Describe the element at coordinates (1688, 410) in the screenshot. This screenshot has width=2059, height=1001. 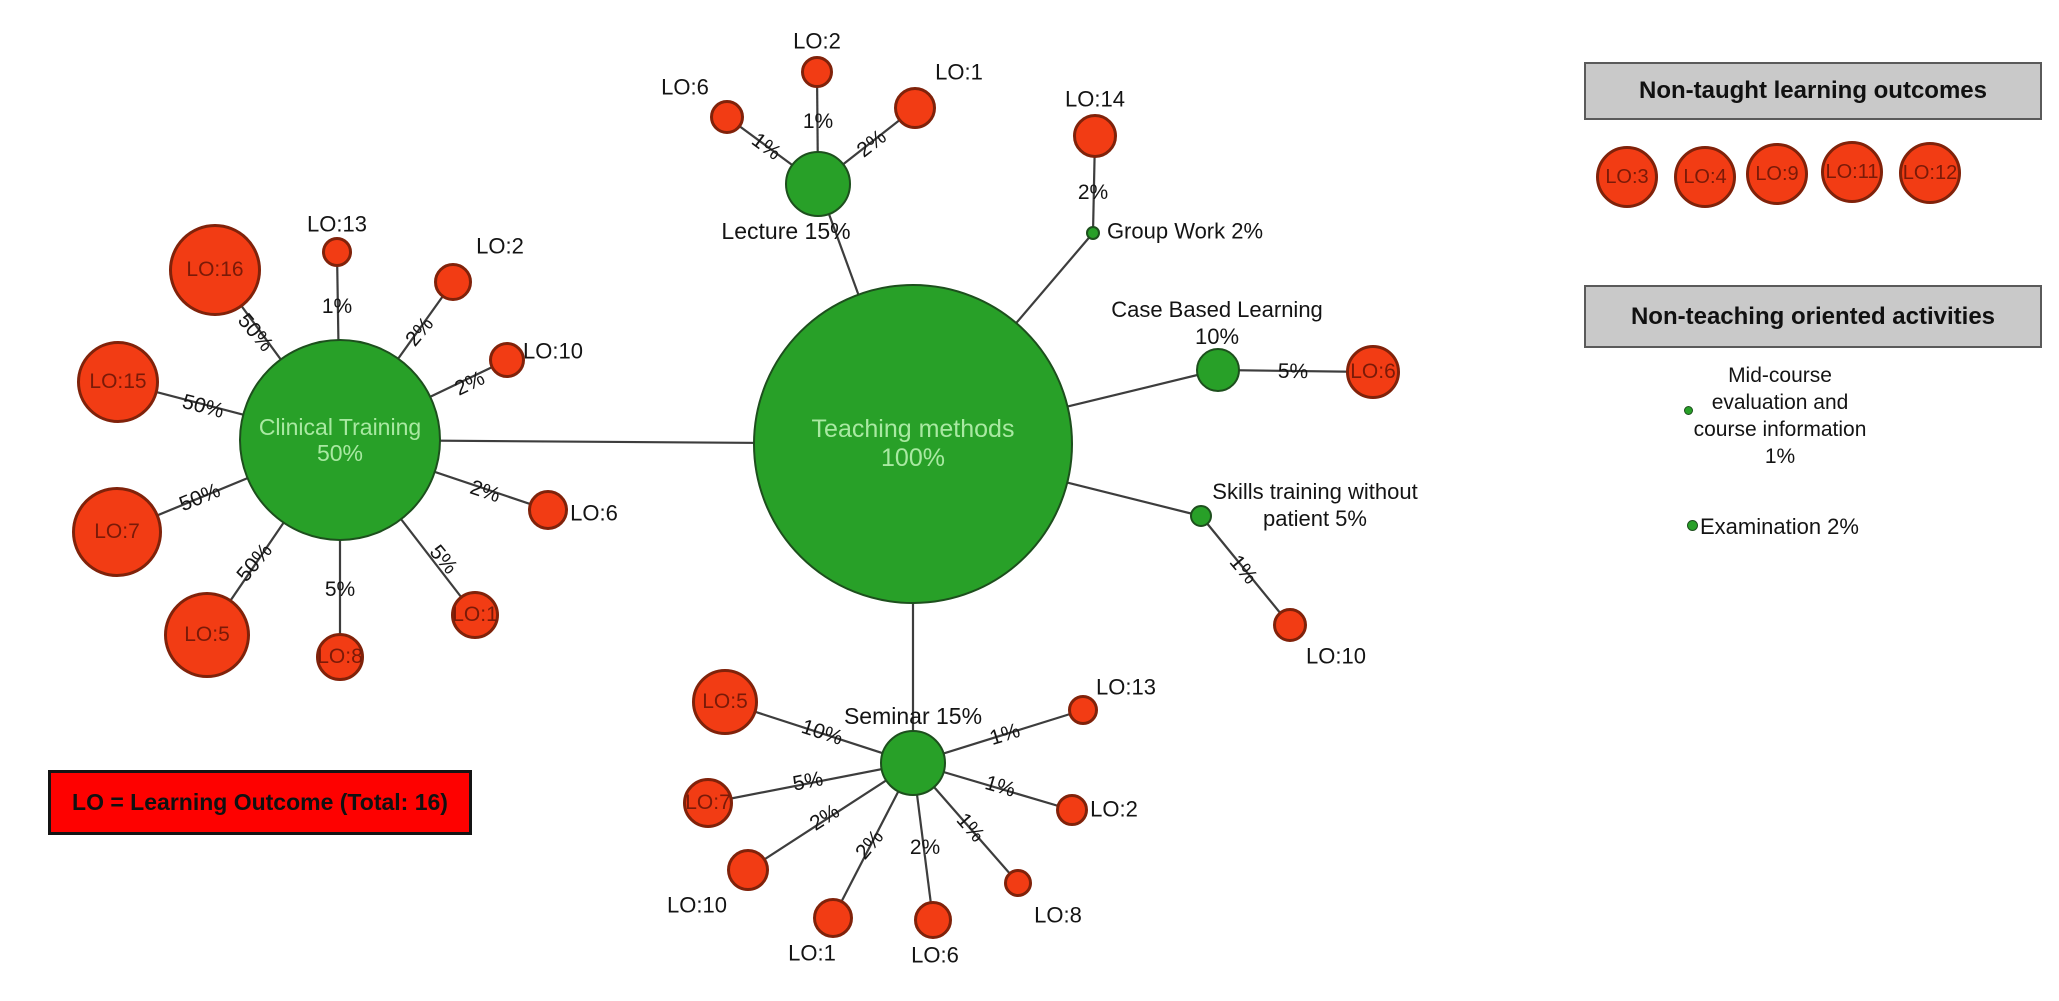
I see `mid-course-bullet-dot` at that location.